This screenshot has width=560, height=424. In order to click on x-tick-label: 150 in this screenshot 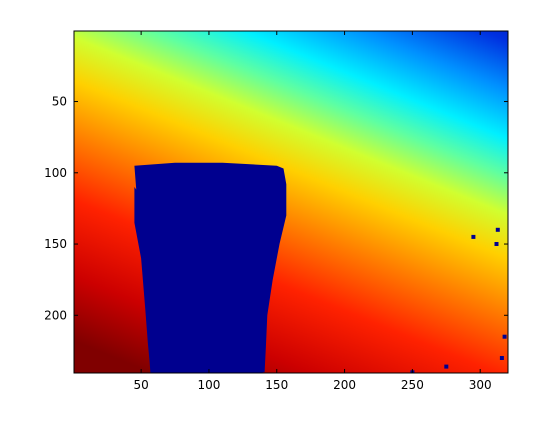, I will do `click(276, 385)`.